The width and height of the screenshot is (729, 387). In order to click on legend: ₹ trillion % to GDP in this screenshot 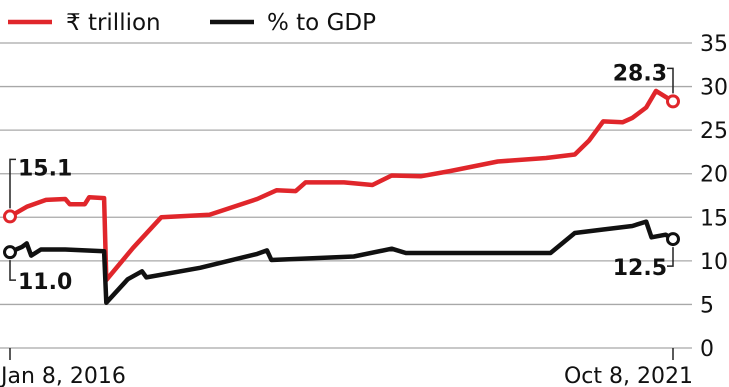, I will do `click(192, 23)`.